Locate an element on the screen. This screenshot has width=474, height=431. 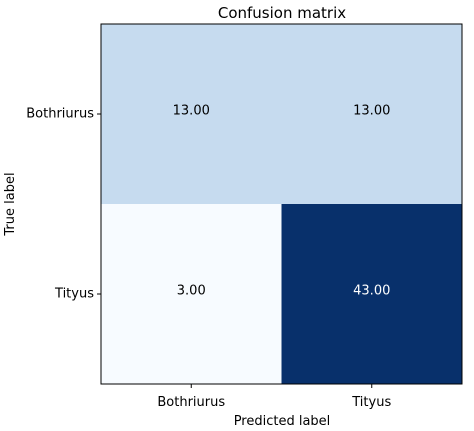
y-tick-label: Bothriurus is located at coordinates (60, 114).